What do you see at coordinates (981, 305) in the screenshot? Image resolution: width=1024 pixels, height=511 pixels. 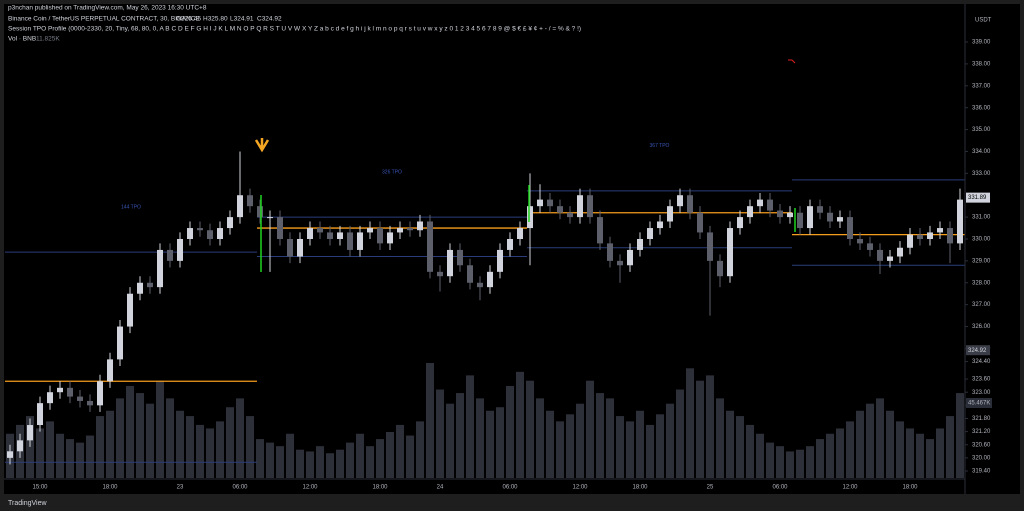 I see `y-tick-label: 327.00` at bounding box center [981, 305].